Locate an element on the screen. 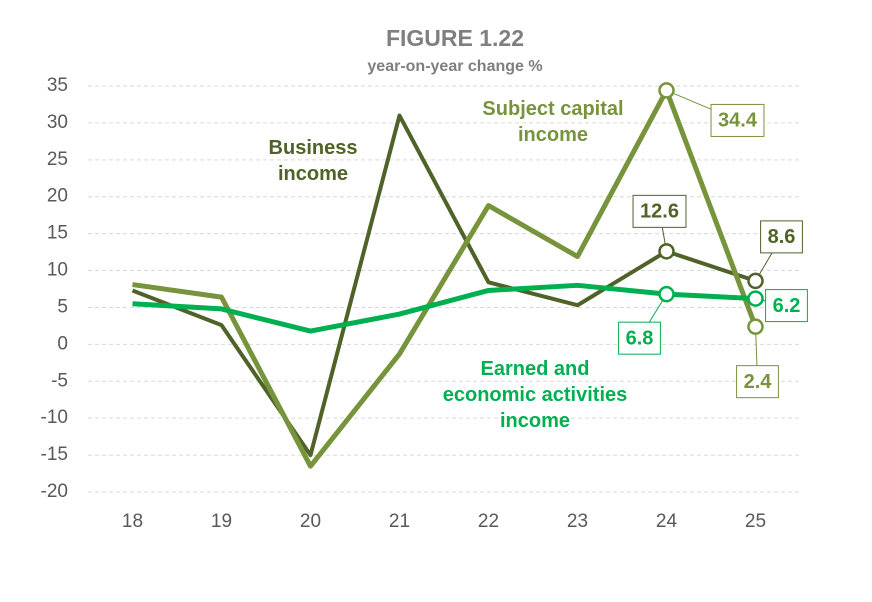  series-line is located at coordinates (444, 308).